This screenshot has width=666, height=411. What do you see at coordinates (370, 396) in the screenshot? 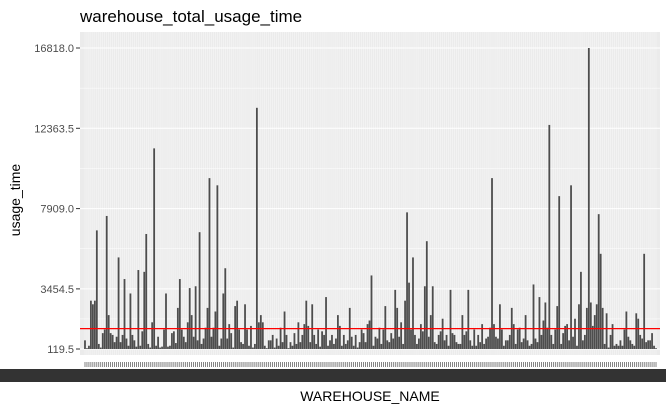
I see `x-axis-title: WAREHOUSE_NAME` at bounding box center [370, 396].